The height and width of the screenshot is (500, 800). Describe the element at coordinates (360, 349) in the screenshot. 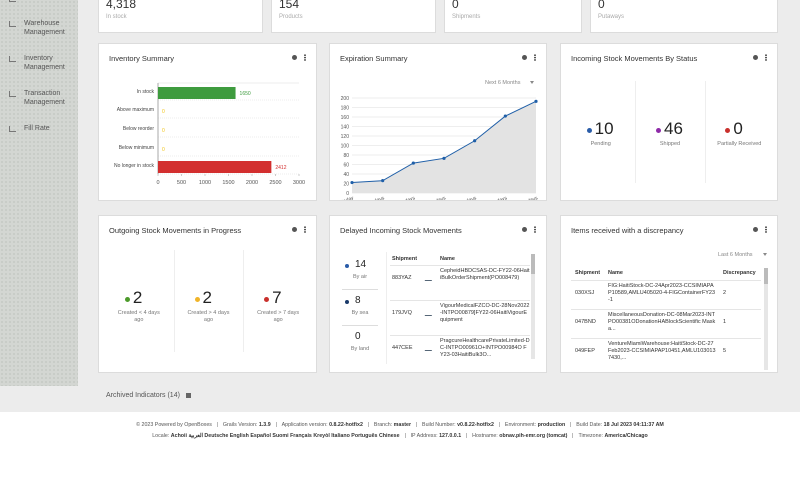

I see `summary-label: By land` at that location.